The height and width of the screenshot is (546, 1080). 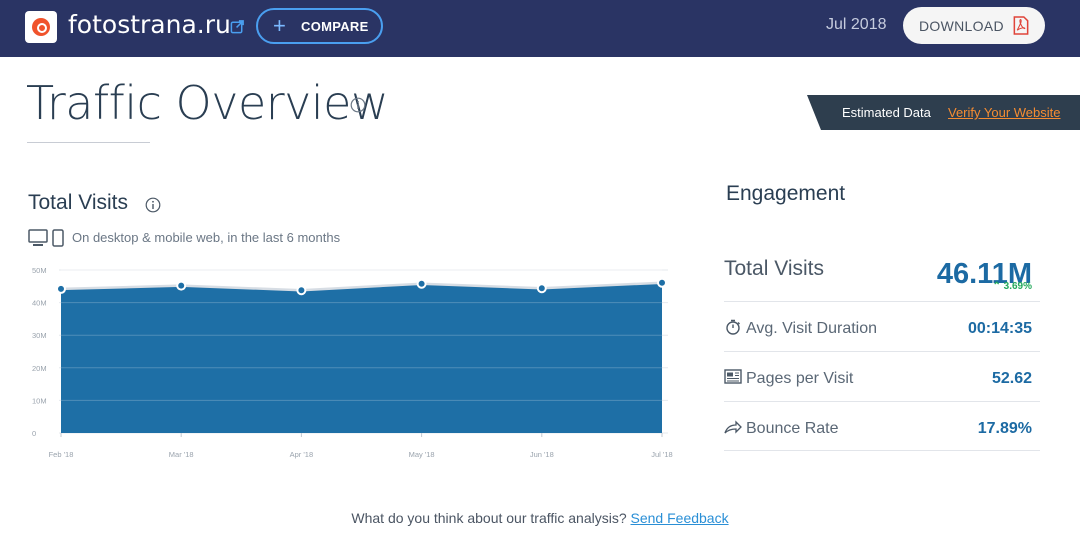 What do you see at coordinates (999, 328) in the screenshot?
I see `avg-duration-value: 00:14:35` at bounding box center [999, 328].